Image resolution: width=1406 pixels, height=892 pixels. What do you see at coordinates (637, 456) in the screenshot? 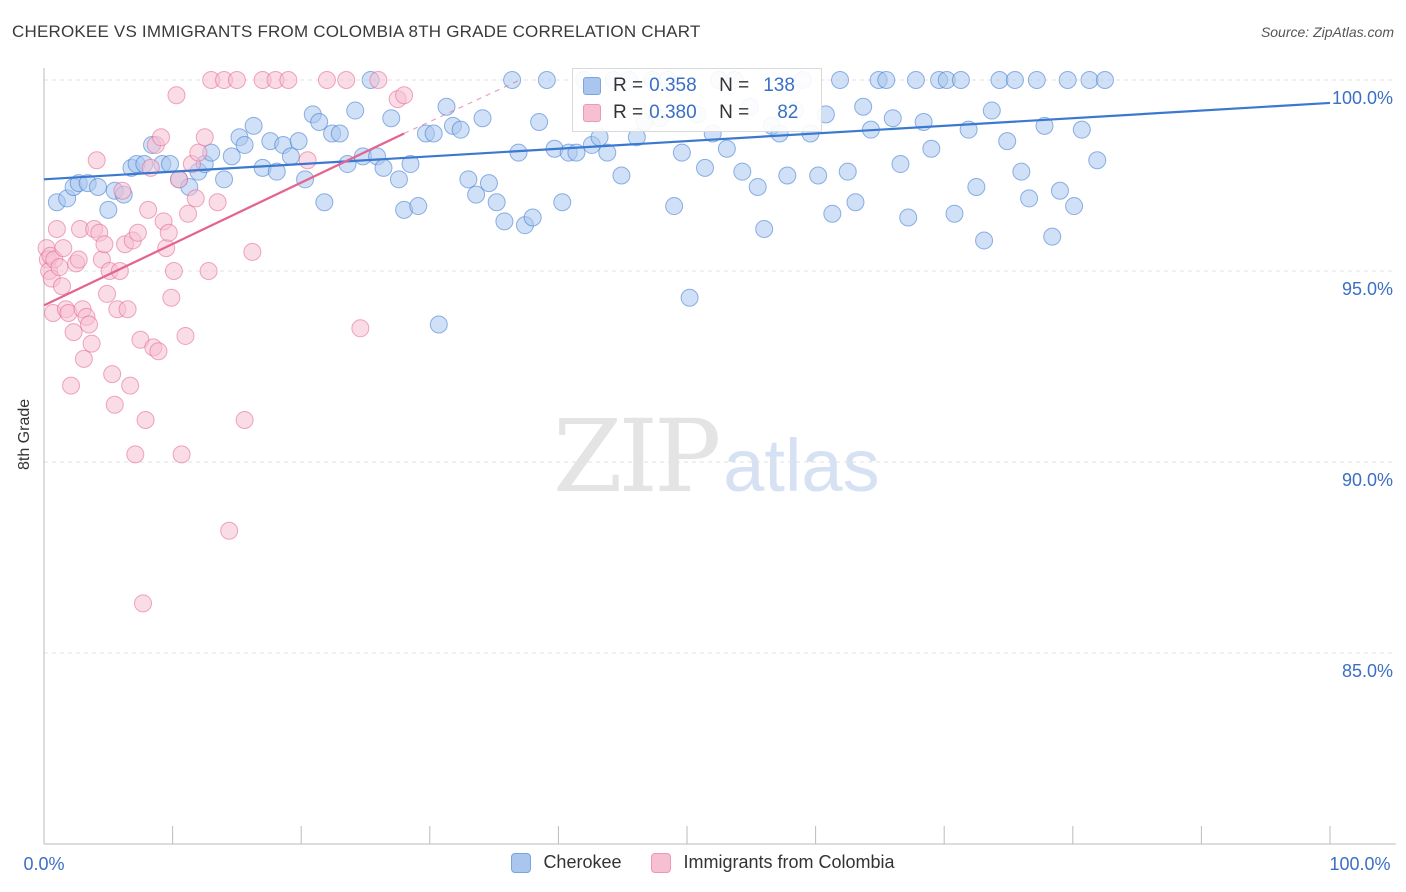
I see `watermark-zip: ZIP` at bounding box center [637, 456].